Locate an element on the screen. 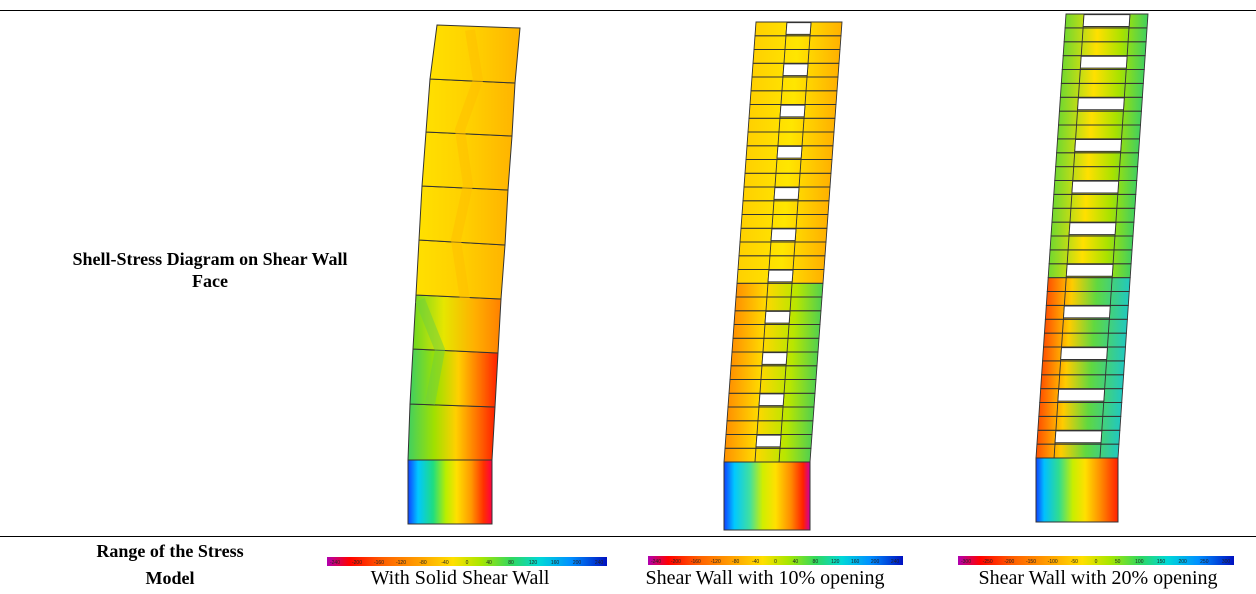 The image size is (1256, 594). row-label-model: Model is located at coordinates (170, 578).